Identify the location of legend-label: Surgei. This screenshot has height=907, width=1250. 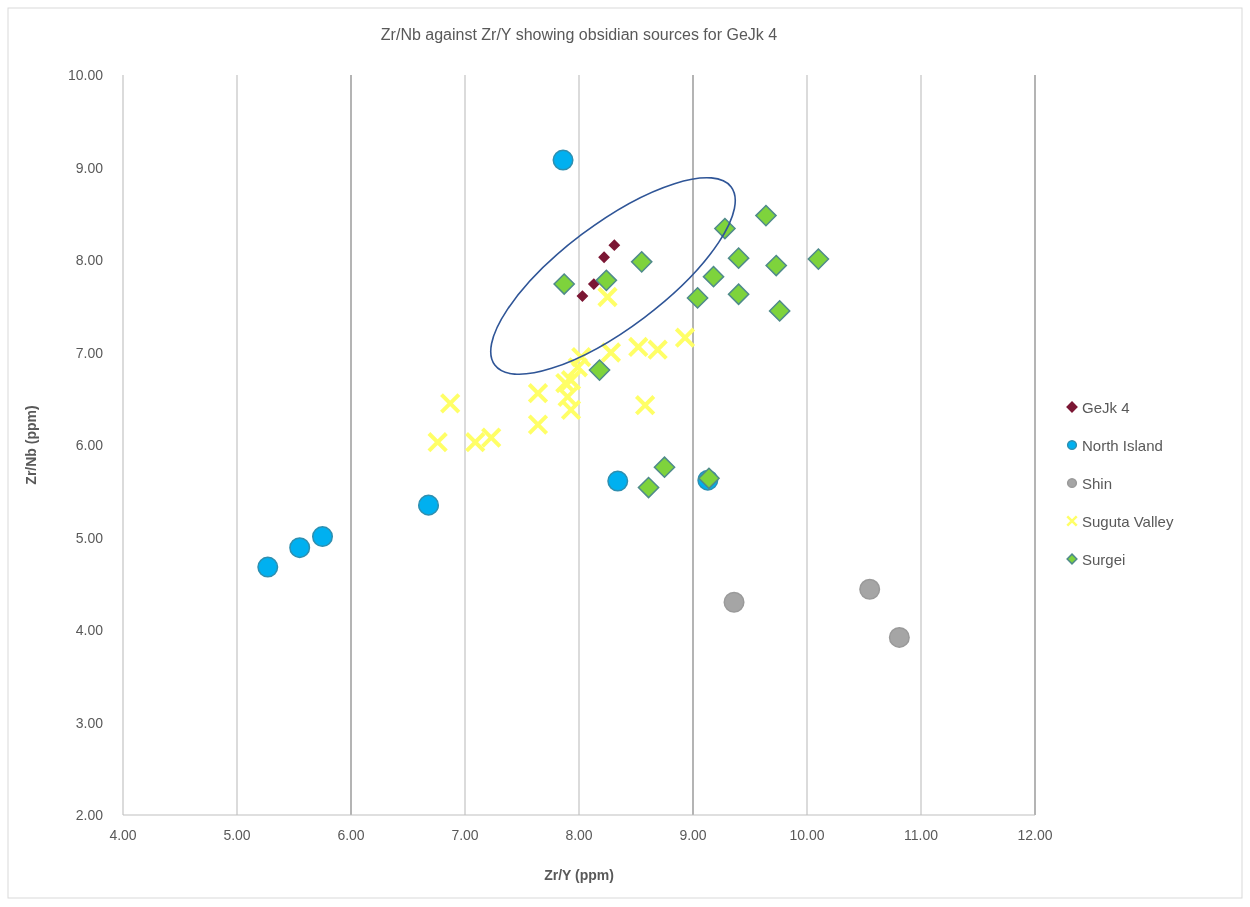
(1104, 559).